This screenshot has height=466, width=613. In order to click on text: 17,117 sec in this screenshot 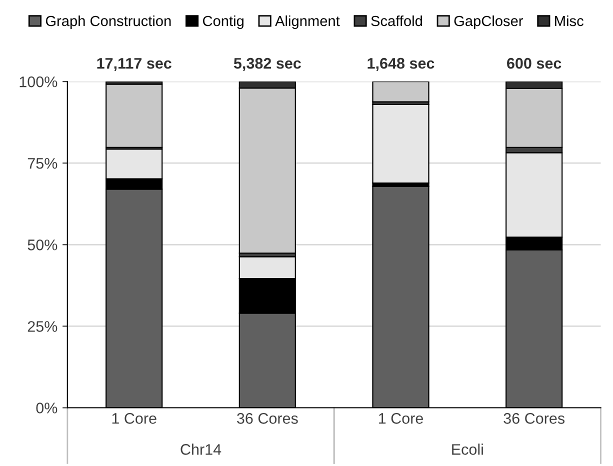, I will do `click(134, 64)`.